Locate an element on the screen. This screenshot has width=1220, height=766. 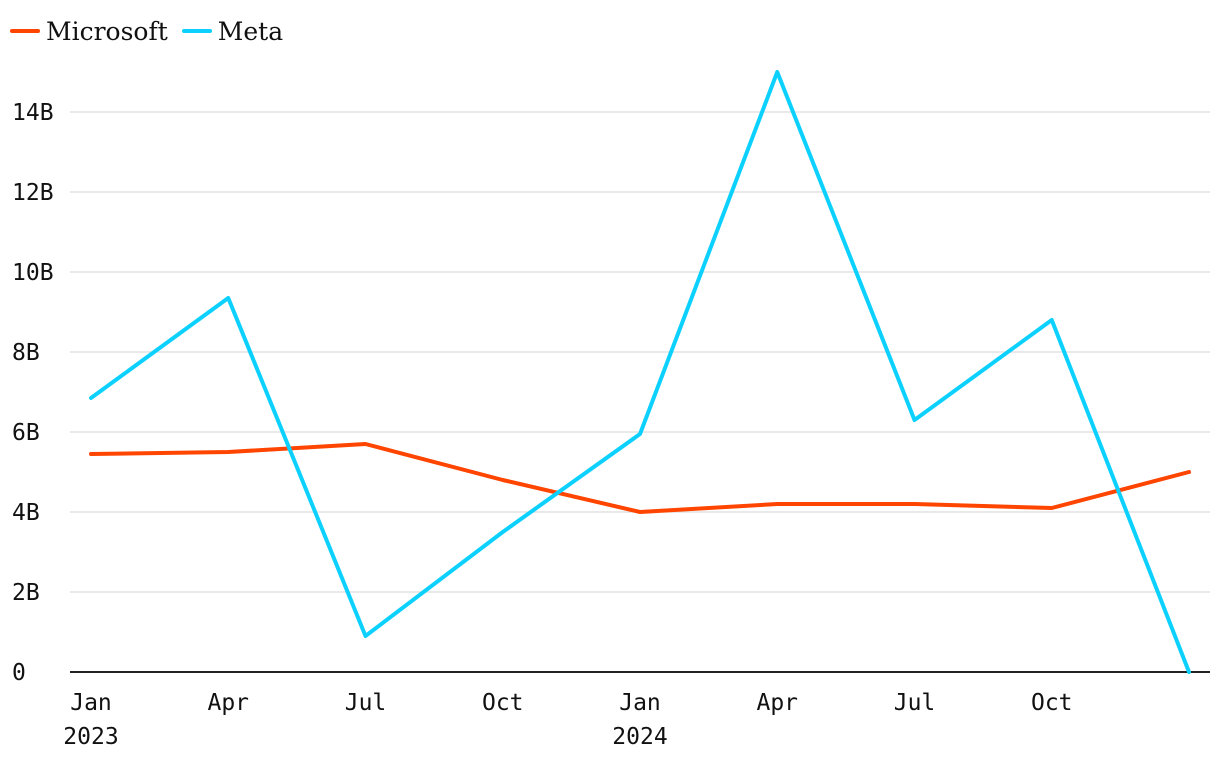
y-tick-label: 10B is located at coordinates (33, 273).